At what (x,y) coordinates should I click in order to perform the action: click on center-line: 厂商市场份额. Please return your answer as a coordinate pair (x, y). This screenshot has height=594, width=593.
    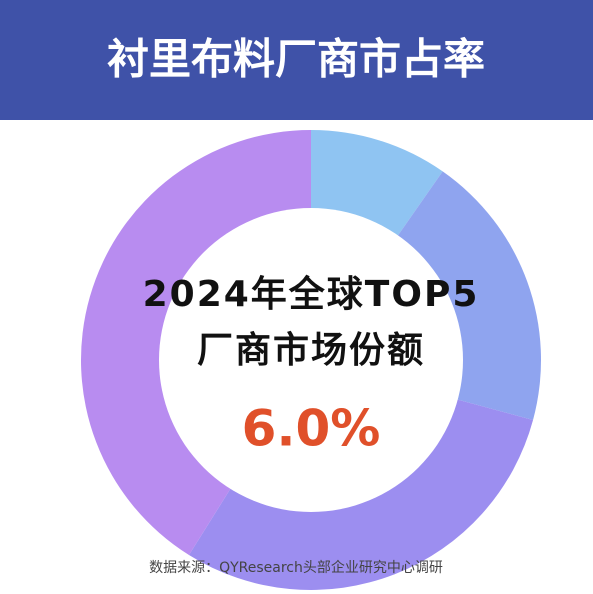
    Looking at the image, I should click on (311, 350).